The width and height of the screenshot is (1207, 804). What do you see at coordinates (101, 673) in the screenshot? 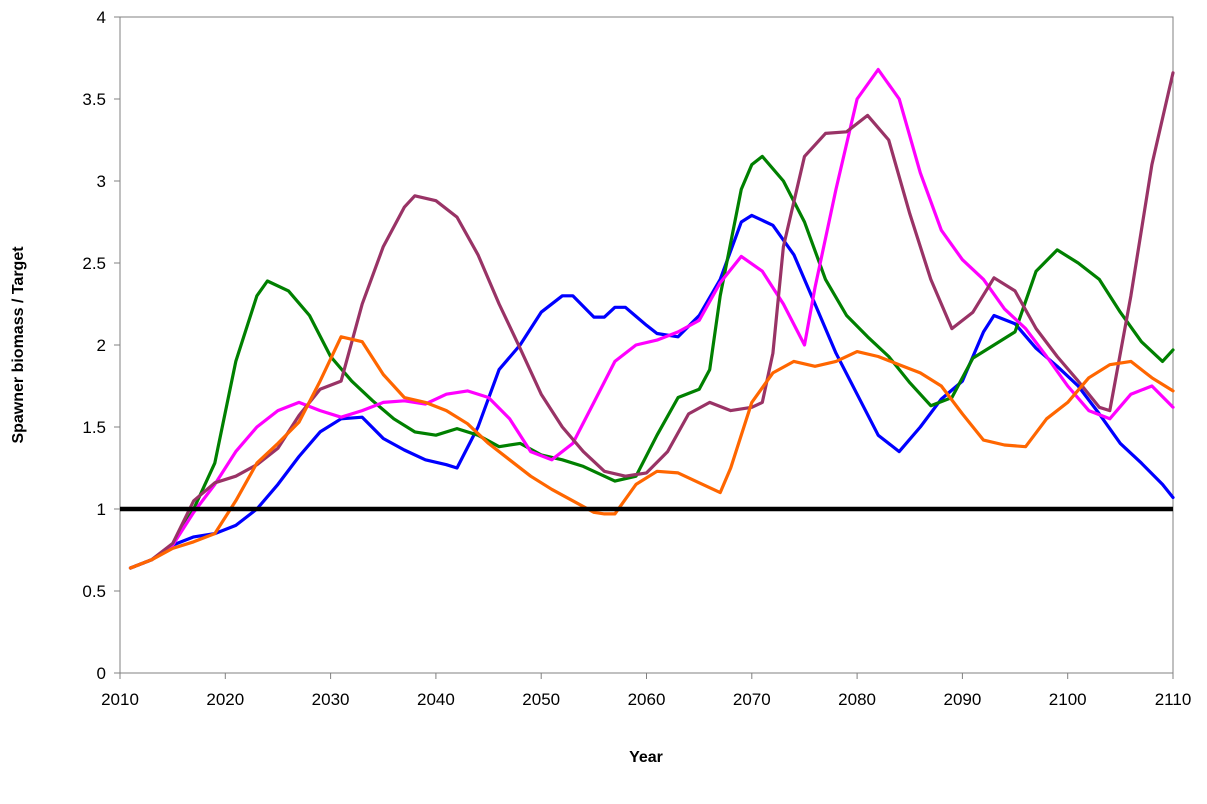
I see `y-tick-label: 0` at bounding box center [101, 673].